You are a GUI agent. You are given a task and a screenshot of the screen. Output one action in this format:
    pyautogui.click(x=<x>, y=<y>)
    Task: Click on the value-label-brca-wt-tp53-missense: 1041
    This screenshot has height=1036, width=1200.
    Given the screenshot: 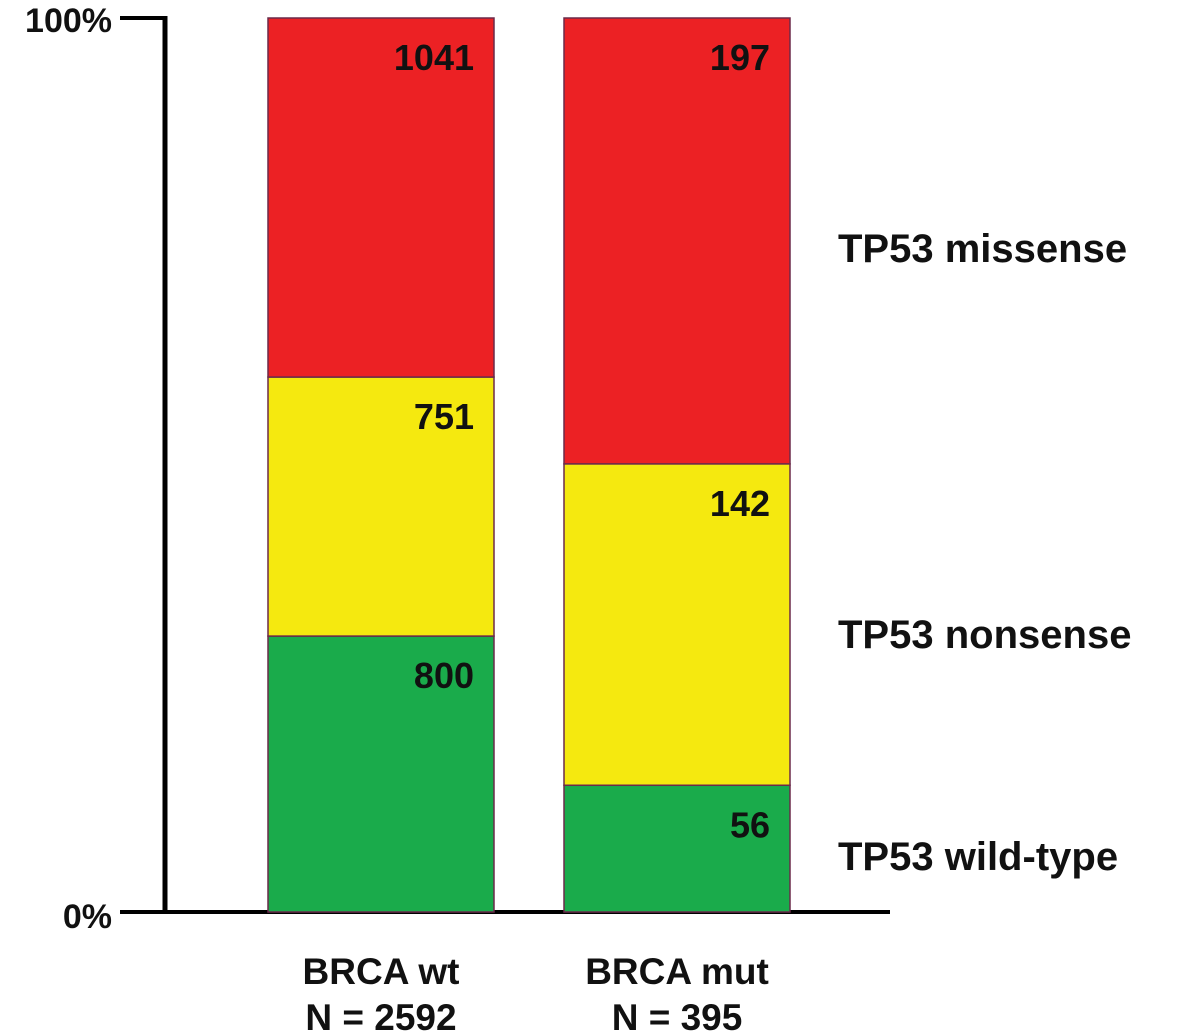 What is the action you would take?
    pyautogui.click(x=434, y=57)
    